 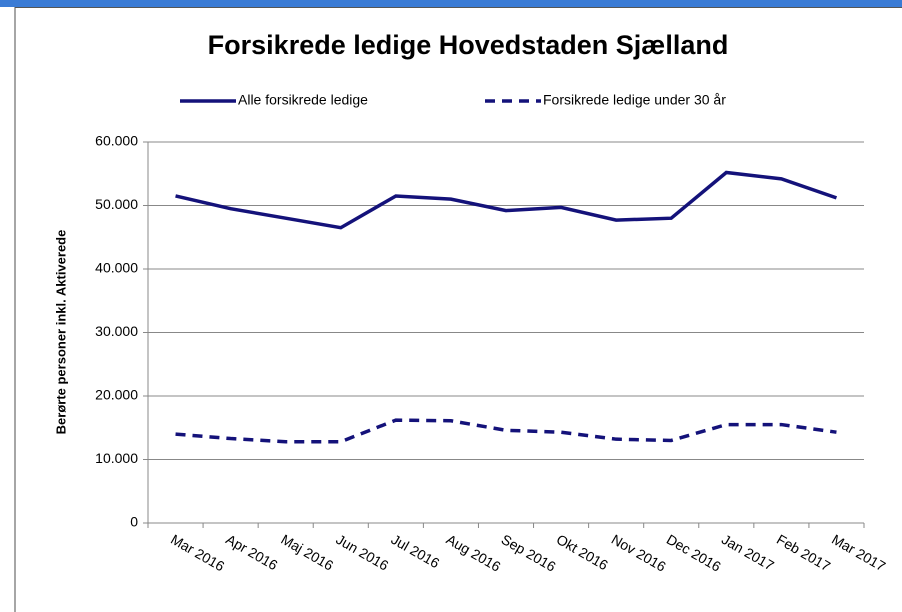 What do you see at coordinates (303, 100) in the screenshot?
I see `legend-label: Alle forsikrede ledige` at bounding box center [303, 100].